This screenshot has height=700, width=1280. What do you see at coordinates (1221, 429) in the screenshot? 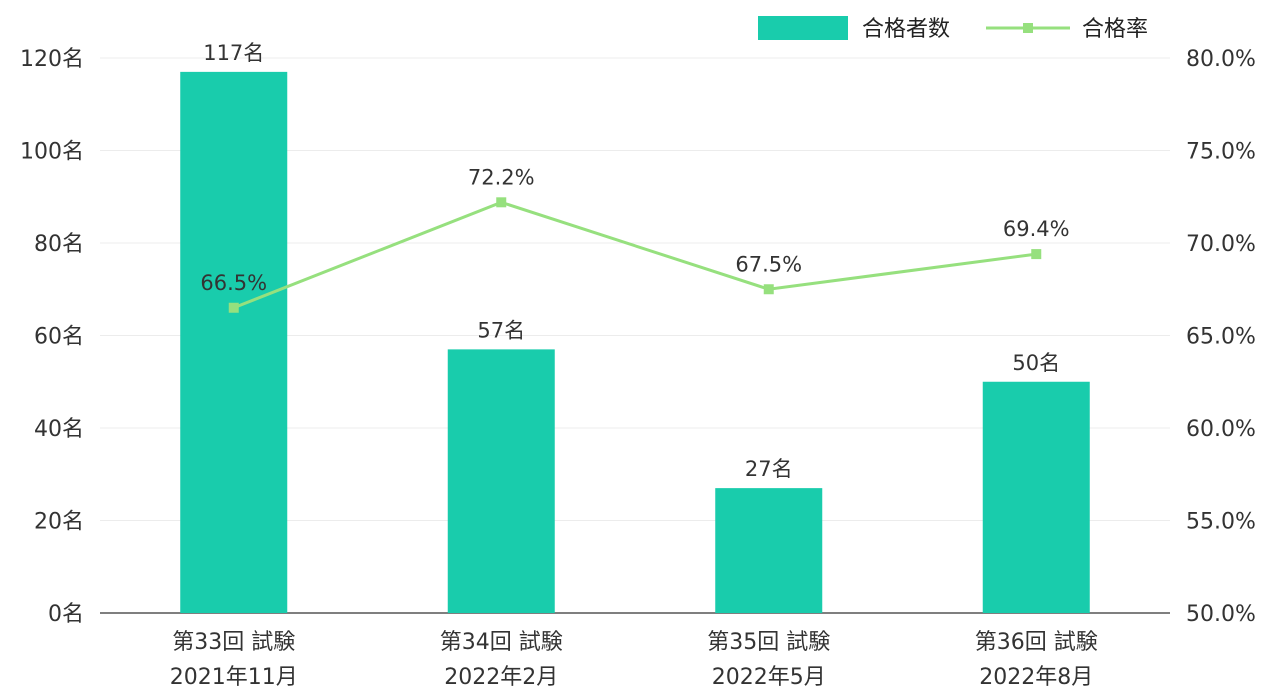
I see `right-tick-label: 60.0%` at bounding box center [1221, 429].